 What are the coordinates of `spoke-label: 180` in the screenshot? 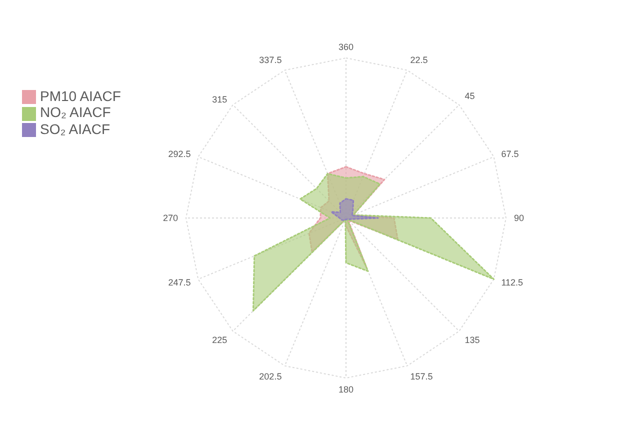 It's located at (346, 389).